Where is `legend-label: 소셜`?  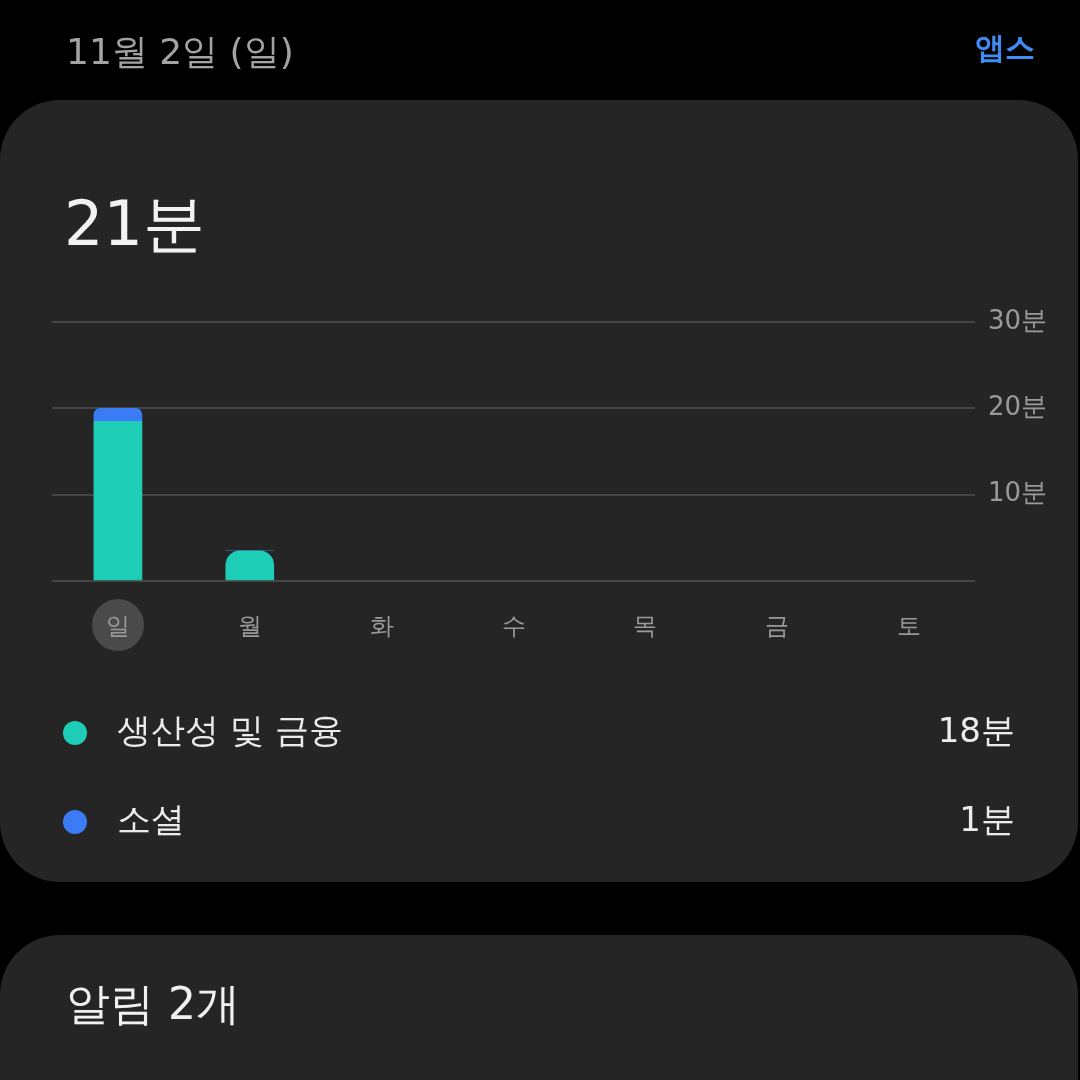
legend-label: 소셜 is located at coordinates (151, 818).